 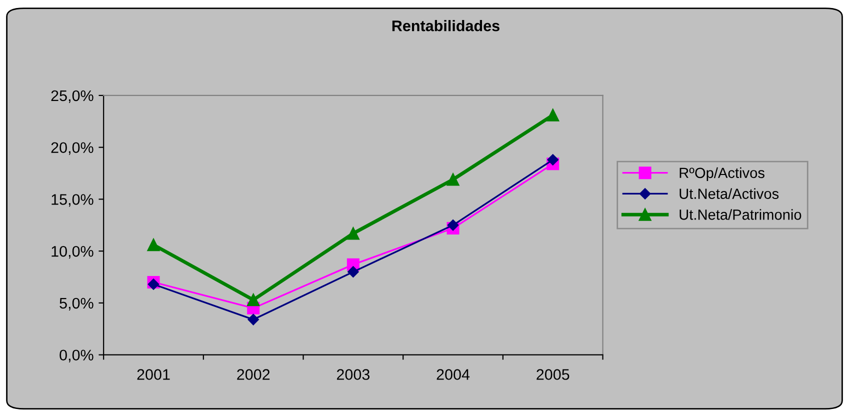 What do you see at coordinates (153, 374) in the screenshot?
I see `x-tick-label: 2001` at bounding box center [153, 374].